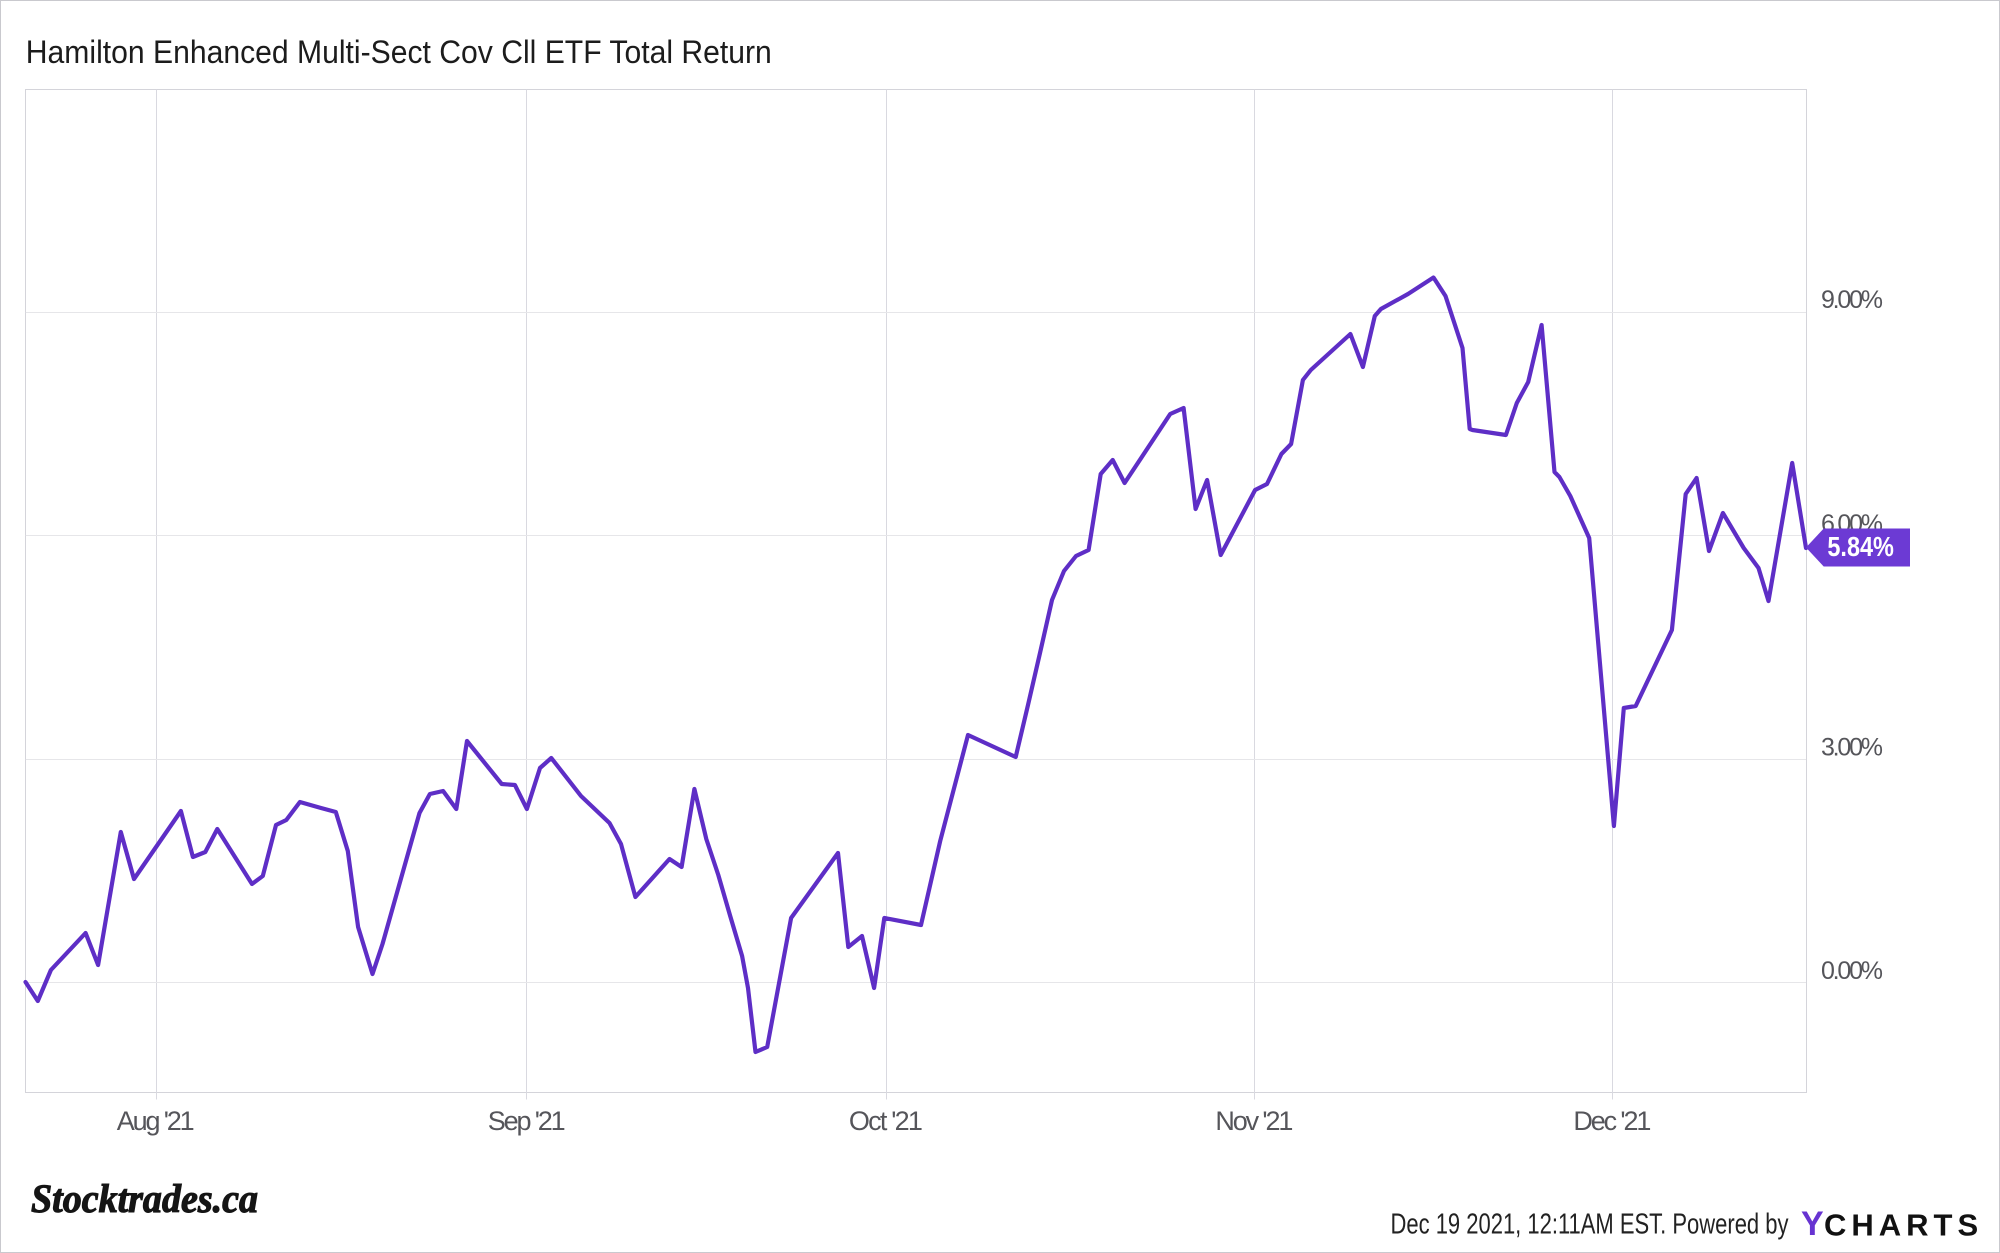 The image size is (2000, 1253). I want to click on svg-text: CHARTS, so click(1903, 1225).